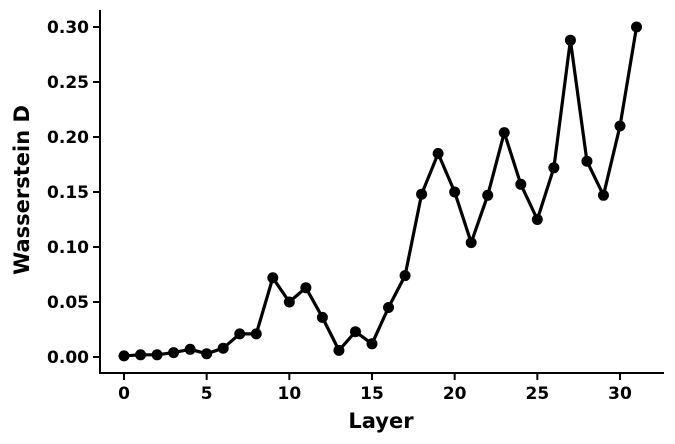 The width and height of the screenshot is (675, 444). I want to click on x-axis-label: Layer, so click(381, 421).